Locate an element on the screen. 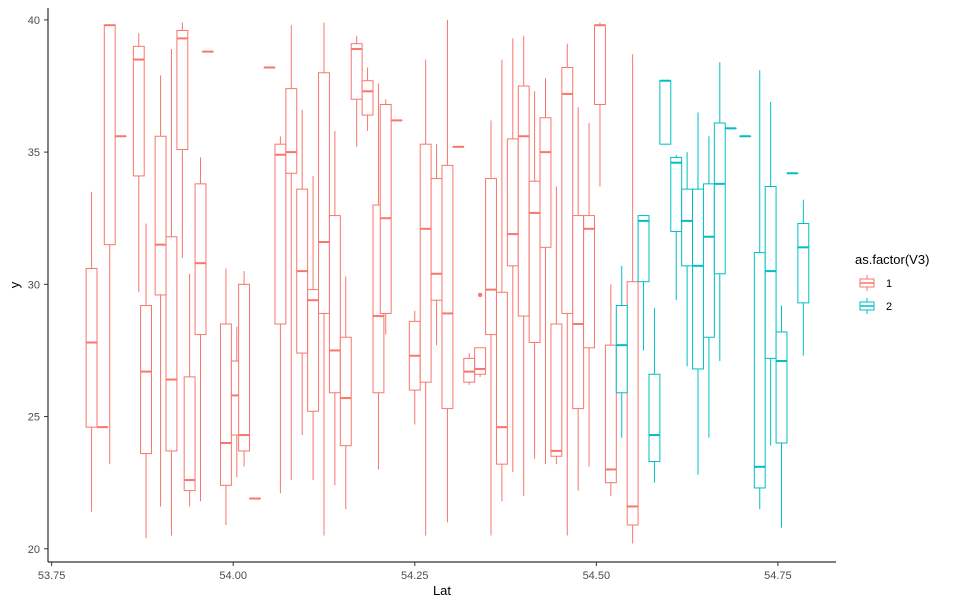 The width and height of the screenshot is (956, 605). legend-title: as.factor(V3) is located at coordinates (892, 259).